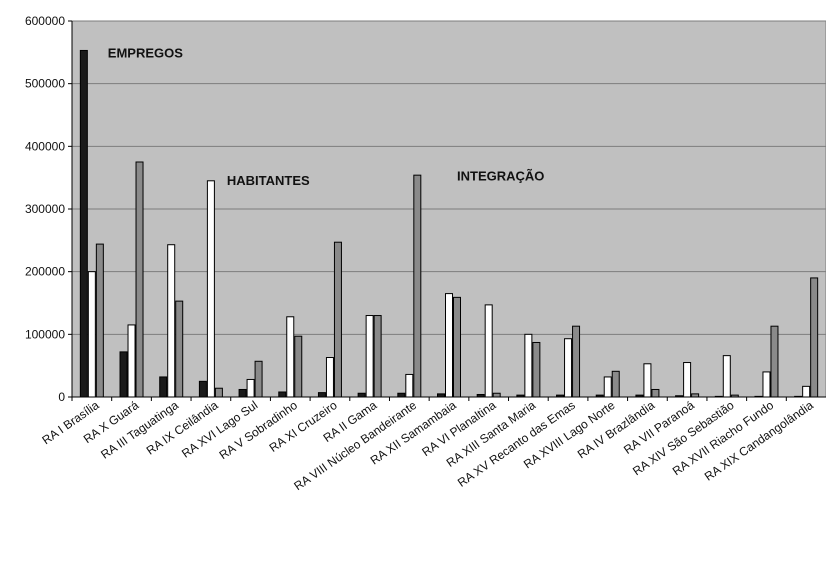 This screenshot has height=566, width=826. I want to click on y-tick-label: 100000, so click(45, 334).